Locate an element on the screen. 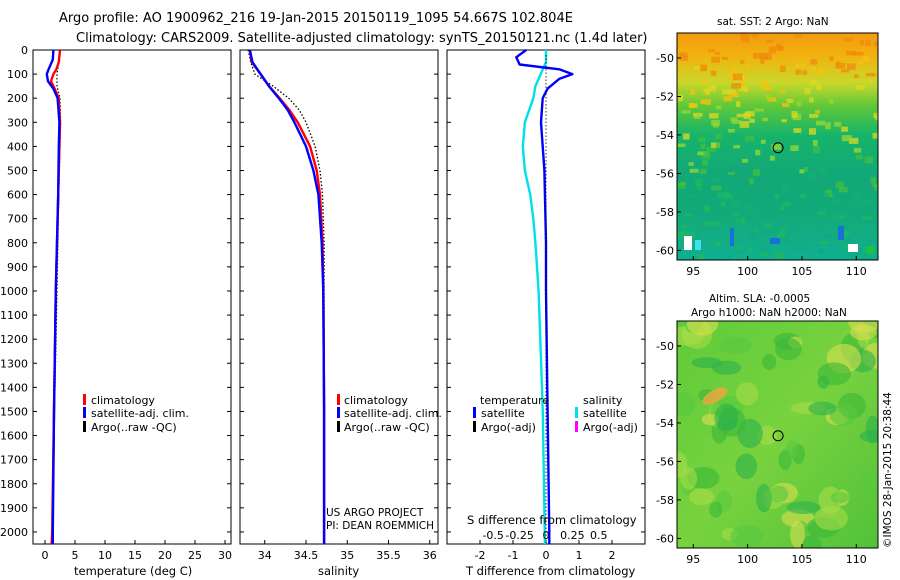  depth-tick-label: 1200 is located at coordinates (14, 339).